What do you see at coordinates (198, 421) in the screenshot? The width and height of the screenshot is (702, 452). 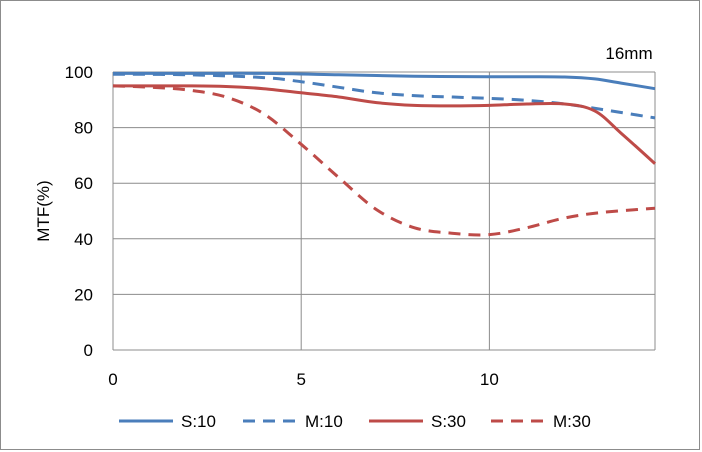 I see `legend-label-s-10: S:10` at bounding box center [198, 421].